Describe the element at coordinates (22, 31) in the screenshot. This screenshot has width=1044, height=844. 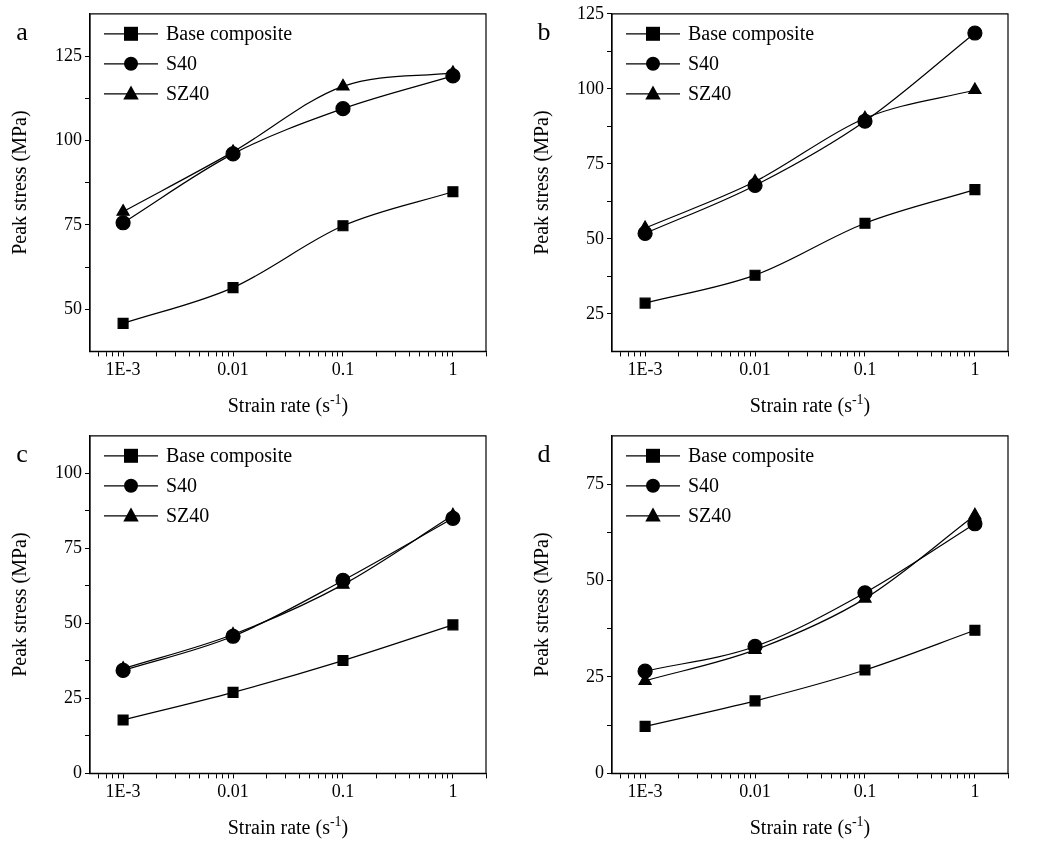
I see `chart-title: a` at that location.